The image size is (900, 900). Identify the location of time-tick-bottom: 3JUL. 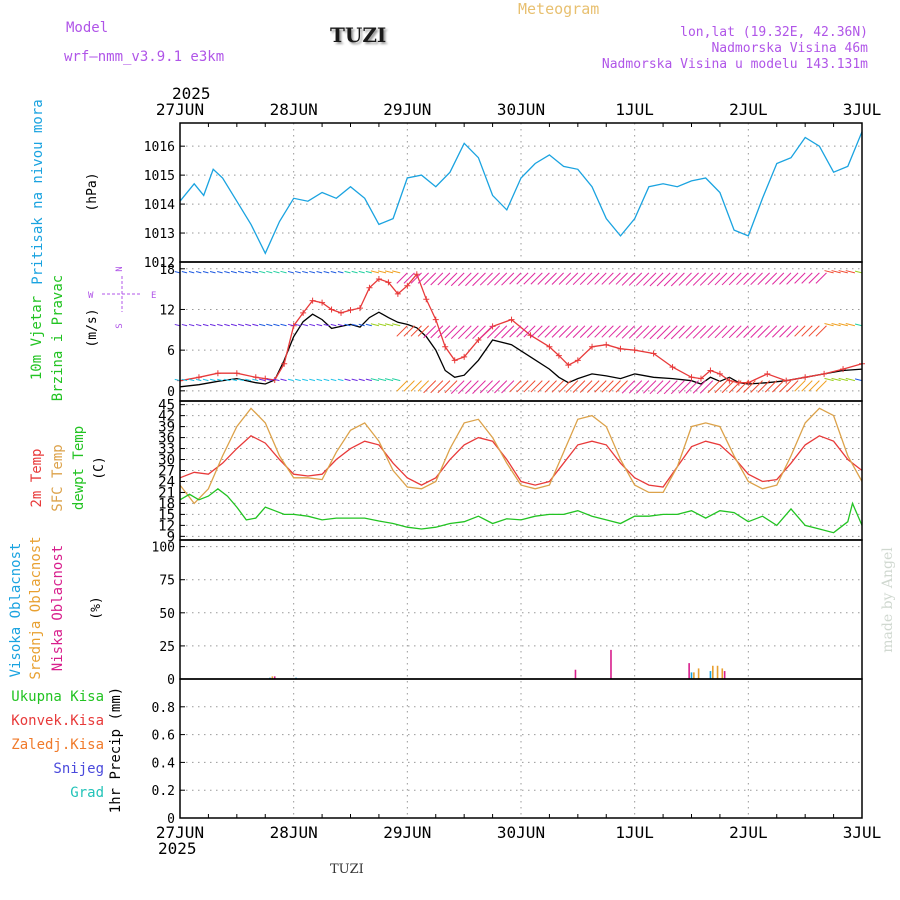
(862, 832).